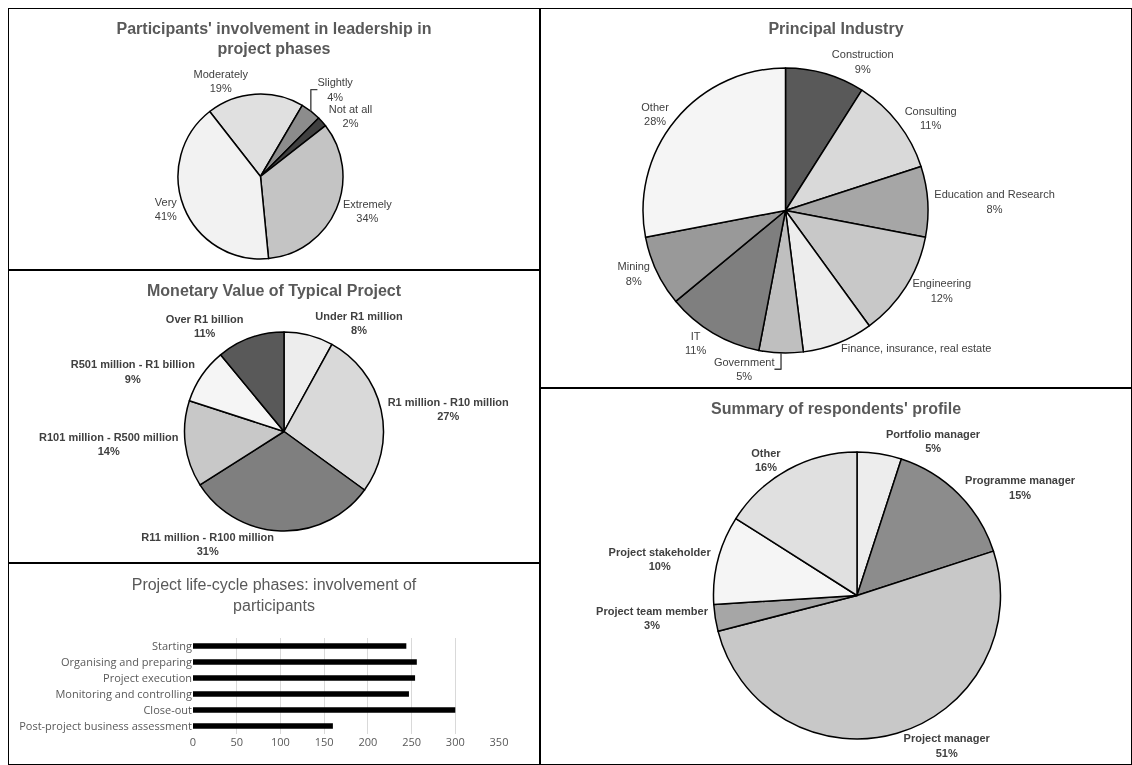 The width and height of the screenshot is (1132, 765). What do you see at coordinates (633, 266) in the screenshot?
I see `slice-label: Mining` at bounding box center [633, 266].